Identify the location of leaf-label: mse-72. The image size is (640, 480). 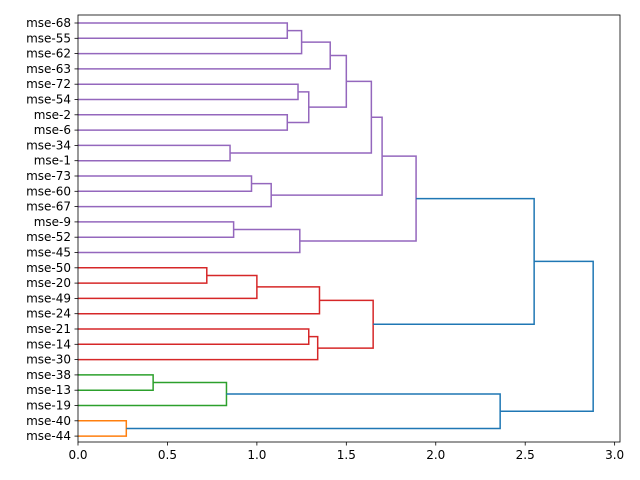
(48, 84).